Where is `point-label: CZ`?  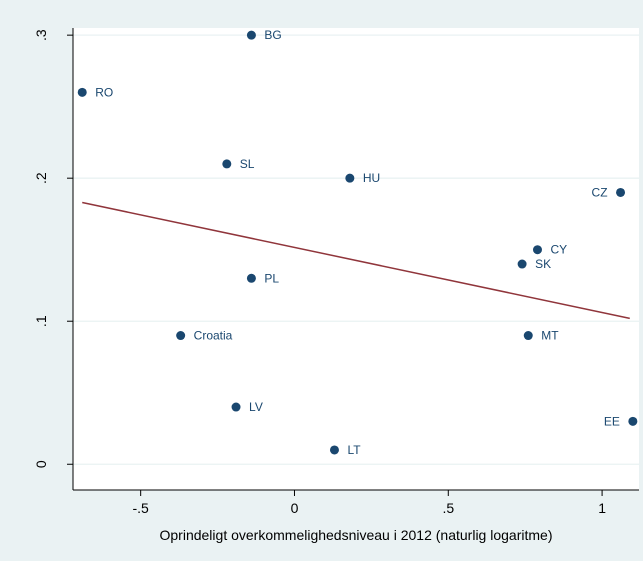 point-label: CZ is located at coordinates (600, 192).